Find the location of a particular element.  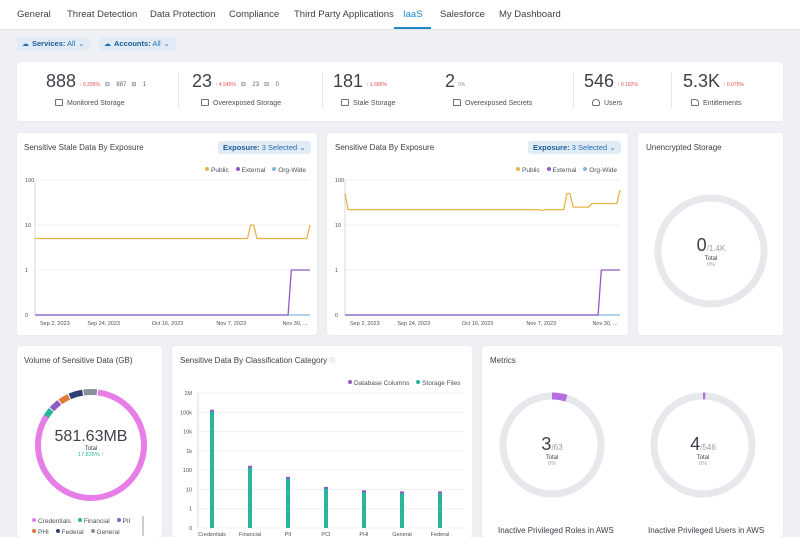

bar-pci is located at coordinates (326, 507).